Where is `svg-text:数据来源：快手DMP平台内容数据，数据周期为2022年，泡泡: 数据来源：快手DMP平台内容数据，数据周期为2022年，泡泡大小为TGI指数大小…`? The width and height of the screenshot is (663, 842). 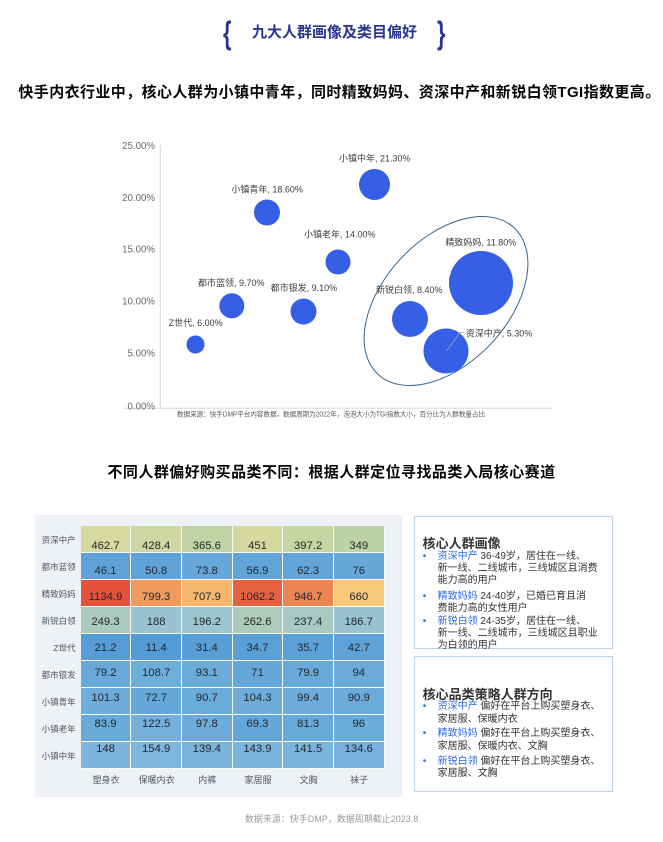
svg-text:数据来源：快手DMP平台内容数据，数据周期为2022年，泡泡: 数据来源：快手DMP平台内容数据，数据周期为2022年，泡泡大小为TGI指数大小… is located at coordinates (331, 413).